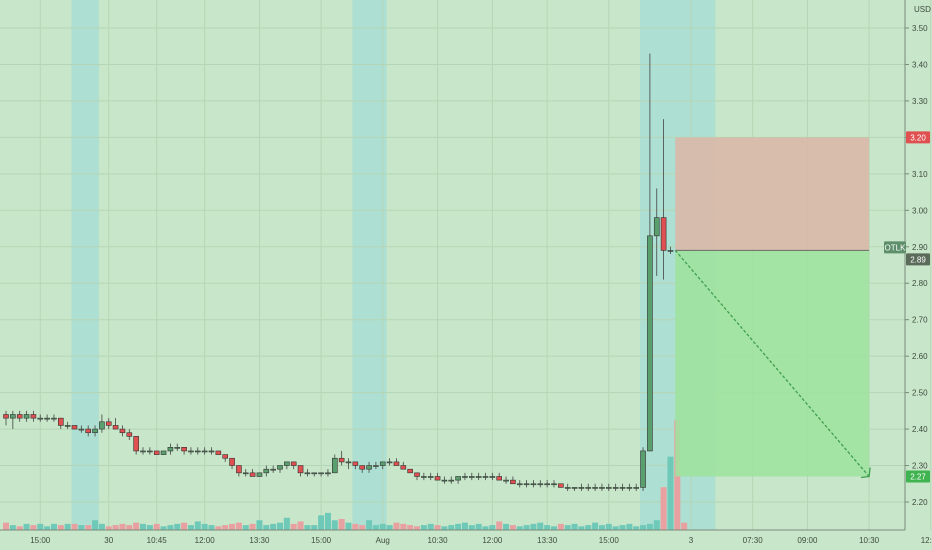  I want to click on y-tick-label: 2.20, so click(920, 502).